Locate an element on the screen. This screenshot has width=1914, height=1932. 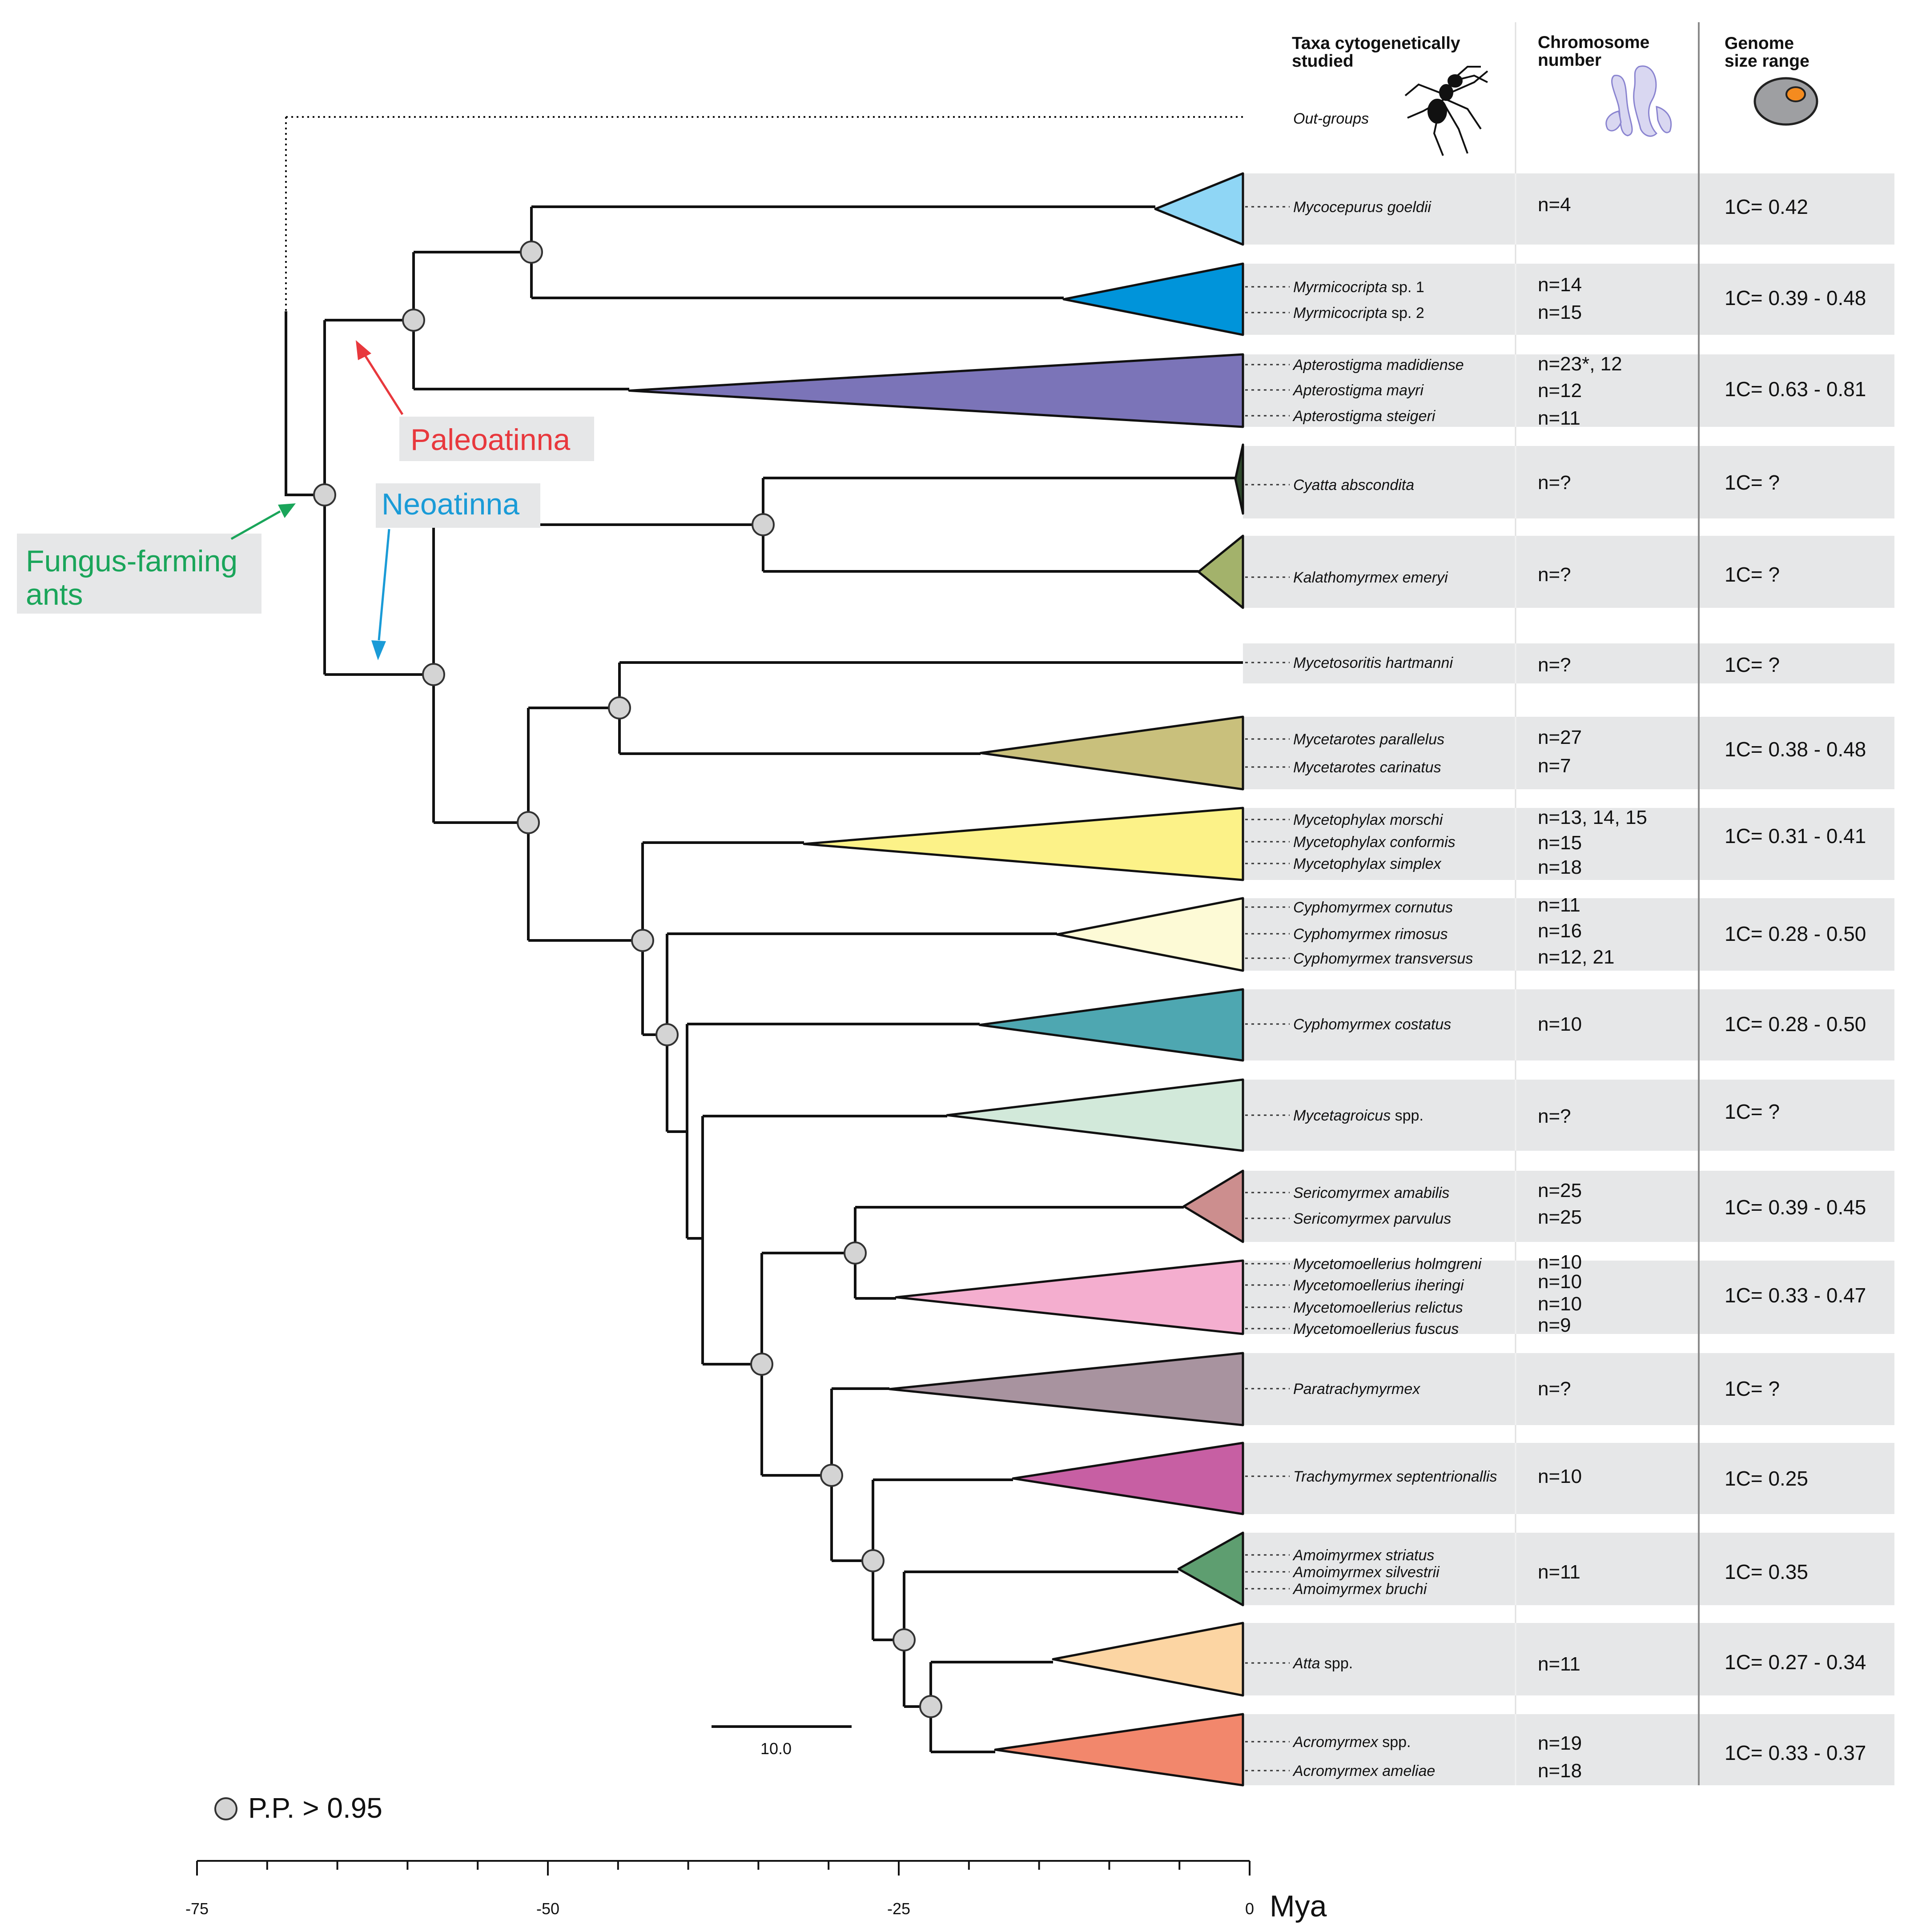
taxon-name: Mycetomoellerius relictus is located at coordinates (1378, 1307).